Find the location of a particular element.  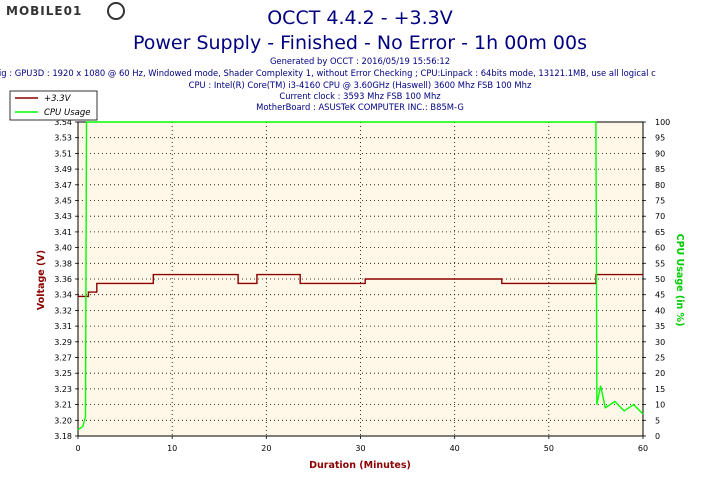

y2-tick-label: 50 is located at coordinates (660, 279).